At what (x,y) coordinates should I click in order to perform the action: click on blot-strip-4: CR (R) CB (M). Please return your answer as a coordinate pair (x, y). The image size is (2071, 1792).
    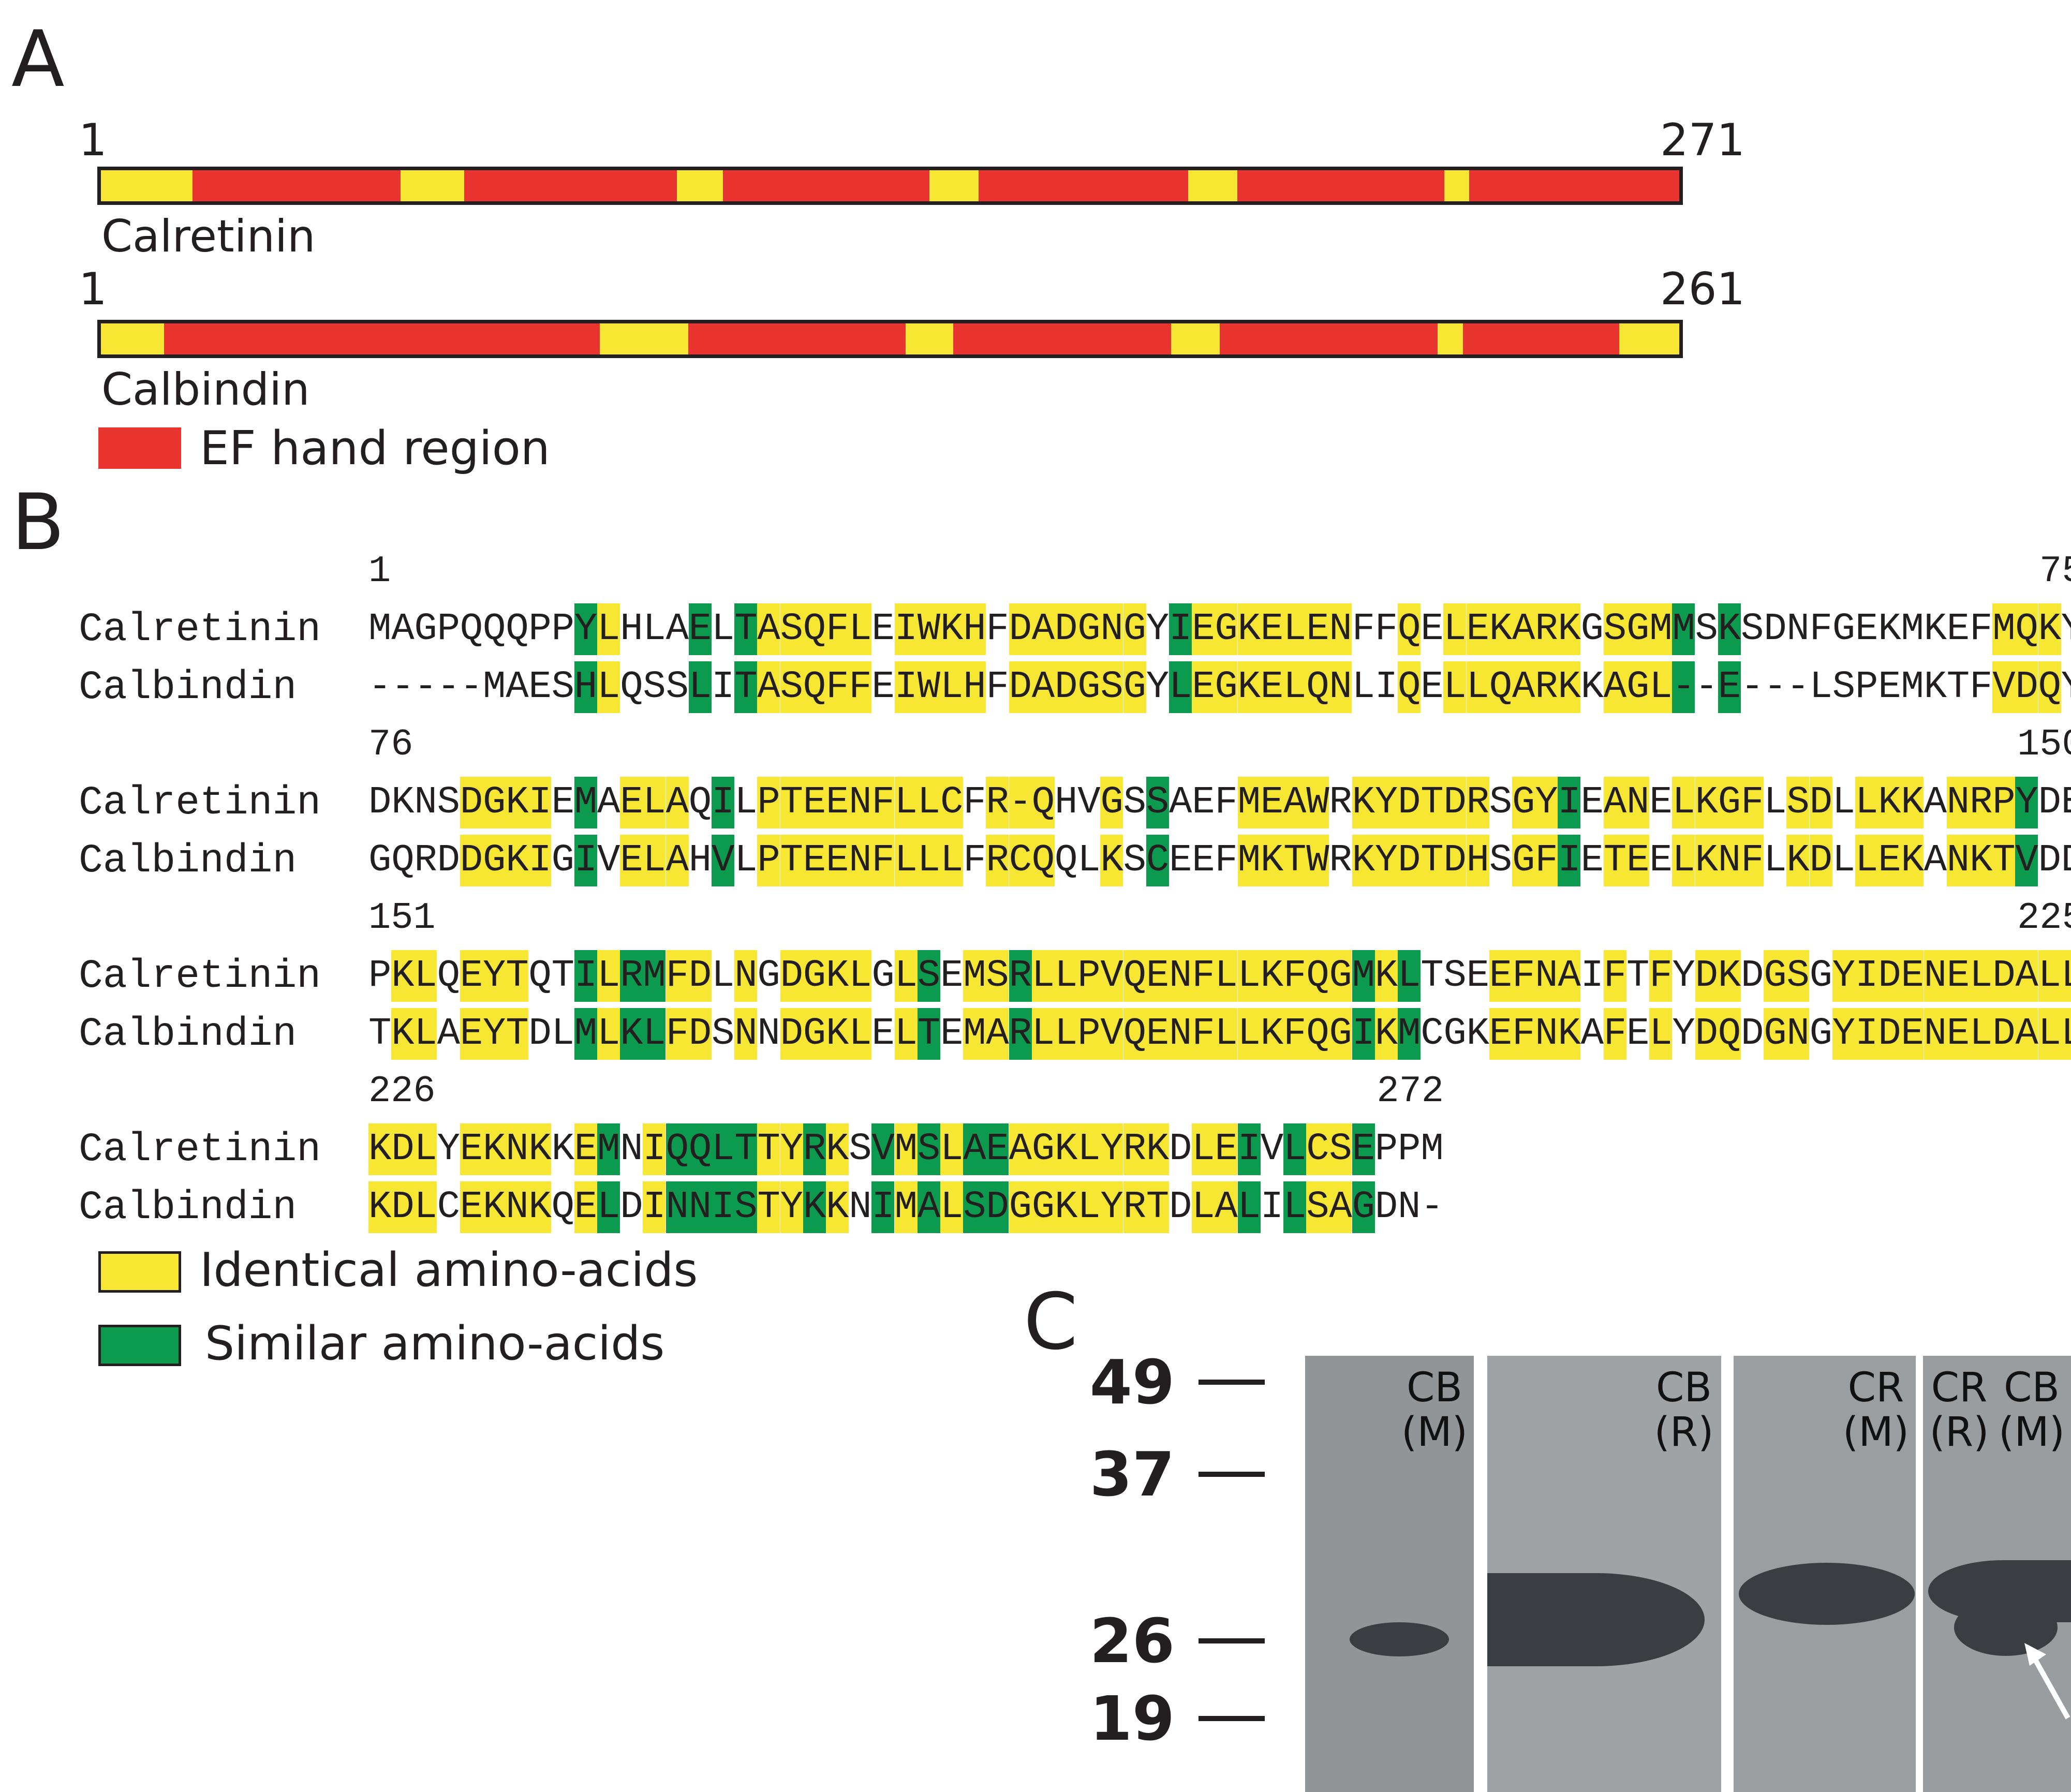
    Looking at the image, I should click on (1997, 1574).